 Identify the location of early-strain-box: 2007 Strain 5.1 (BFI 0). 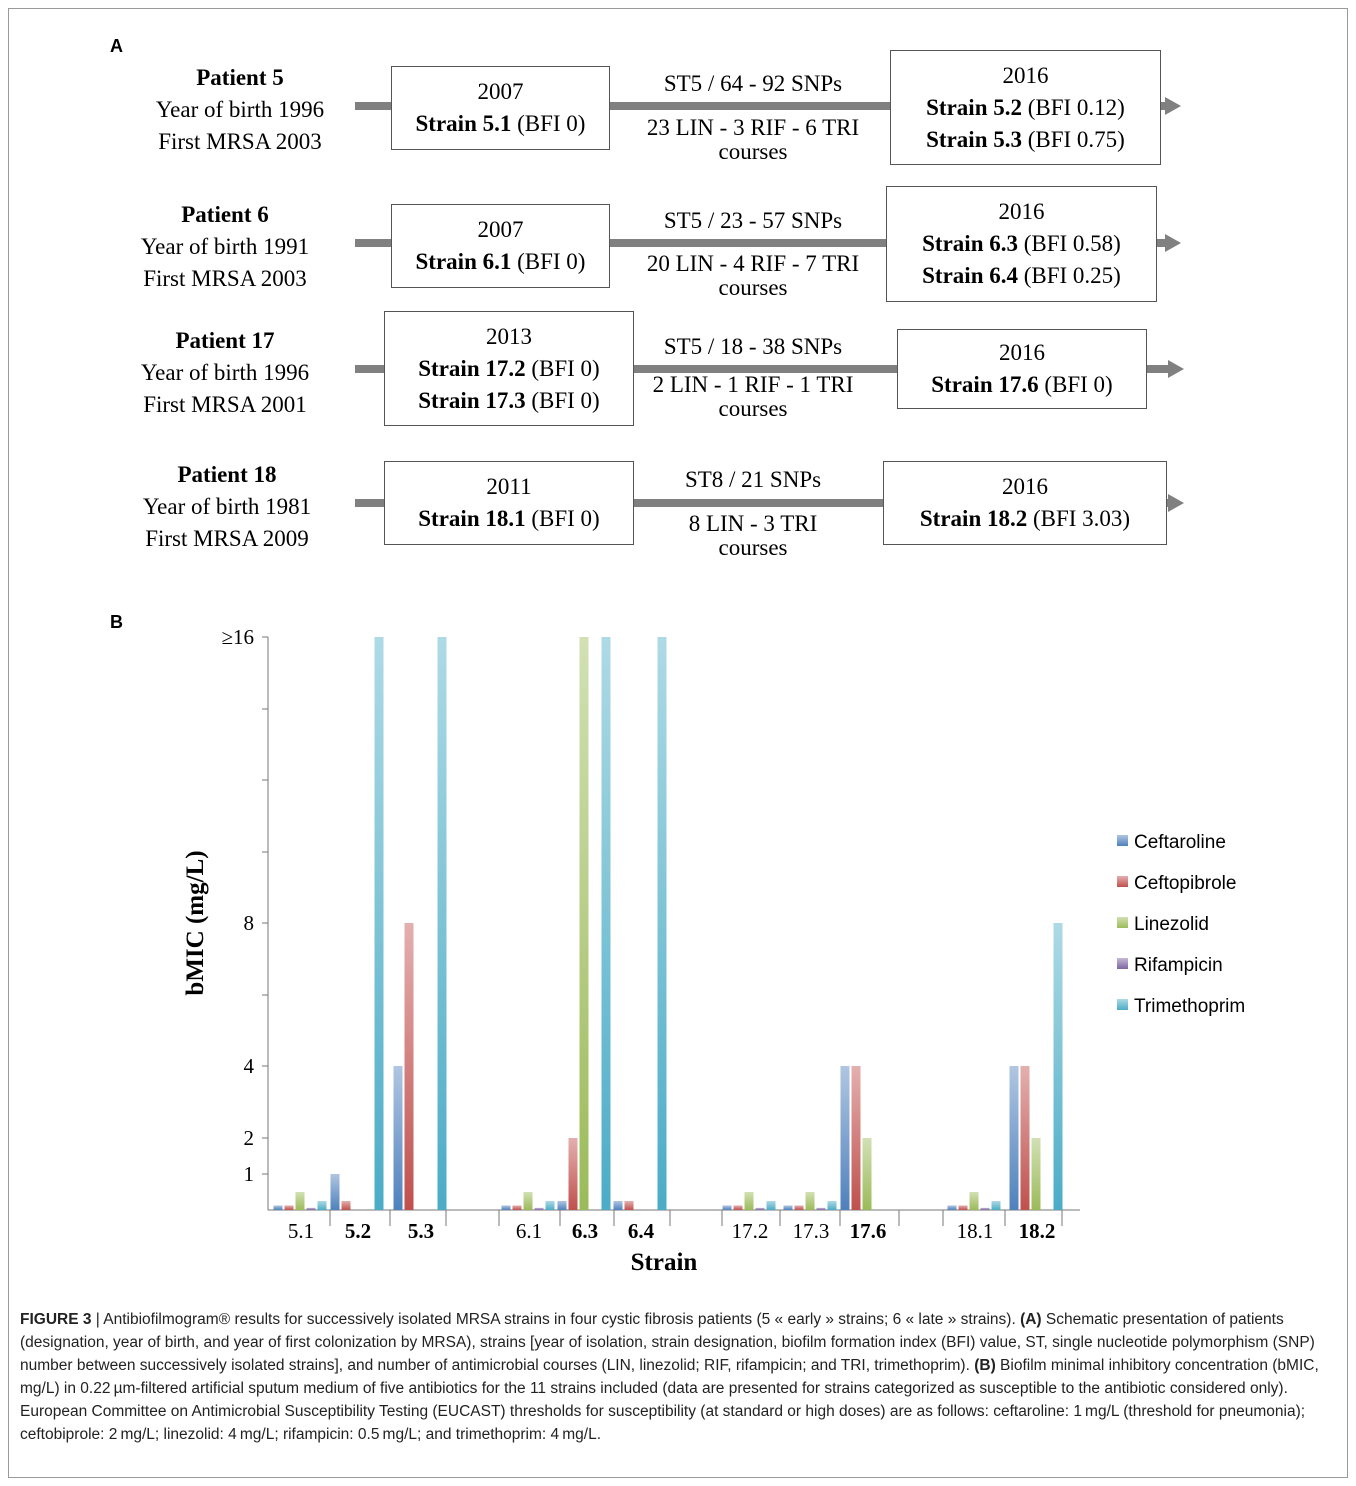
(500, 108).